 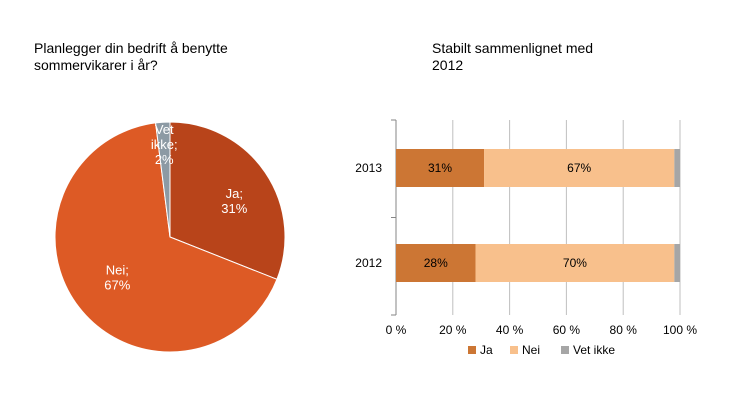 What do you see at coordinates (531, 350) in the screenshot?
I see `legend-label-nei: Nei` at bounding box center [531, 350].